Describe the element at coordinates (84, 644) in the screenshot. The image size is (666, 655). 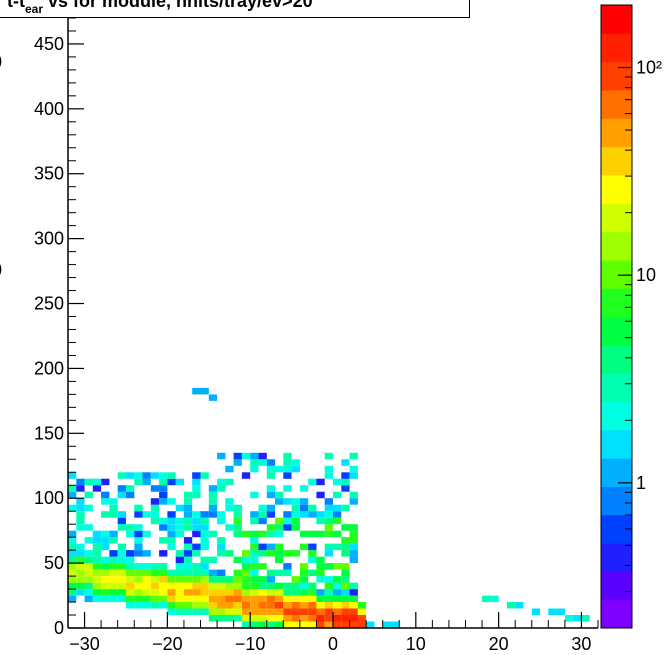
I see `x-tick-label: −30` at that location.